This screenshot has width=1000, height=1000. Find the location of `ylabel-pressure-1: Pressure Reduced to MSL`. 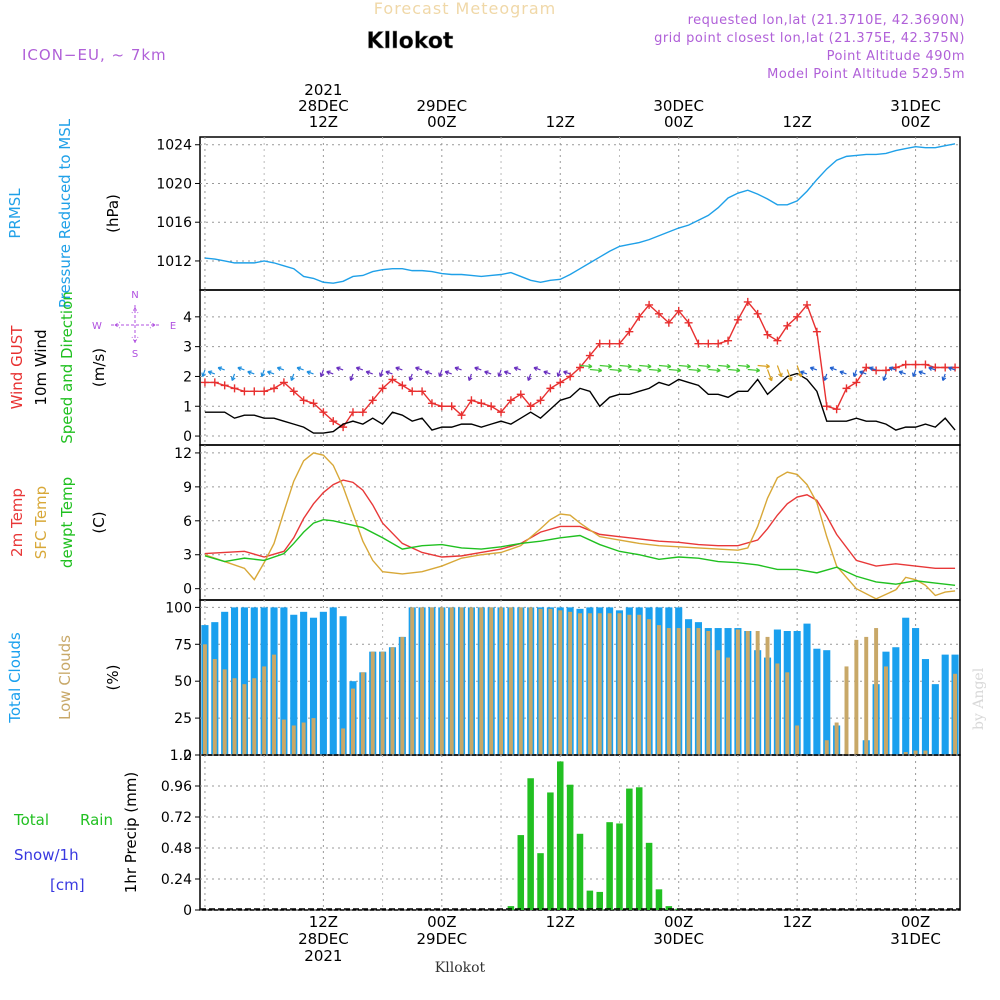

ylabel-pressure-1: Pressure Reduced to MSL is located at coordinates (65, 213).